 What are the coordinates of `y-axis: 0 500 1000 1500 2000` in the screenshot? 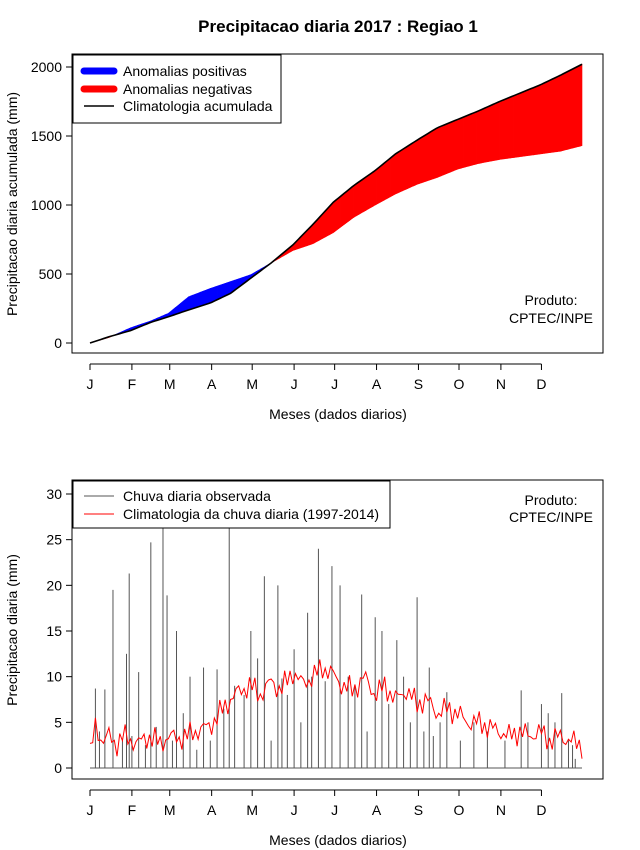 It's located at (52, 205).